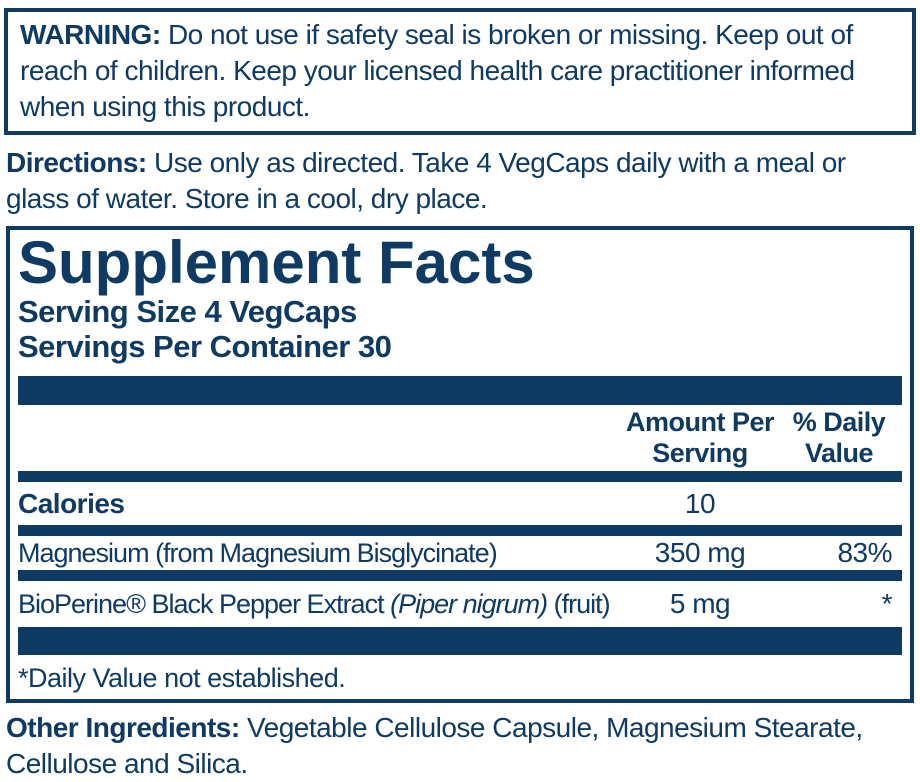 Image resolution: width=920 pixels, height=782 pixels. What do you see at coordinates (204, 604) in the screenshot?
I see `row-name-prefix: BioPerine® Black Pepper Extract` at bounding box center [204, 604].